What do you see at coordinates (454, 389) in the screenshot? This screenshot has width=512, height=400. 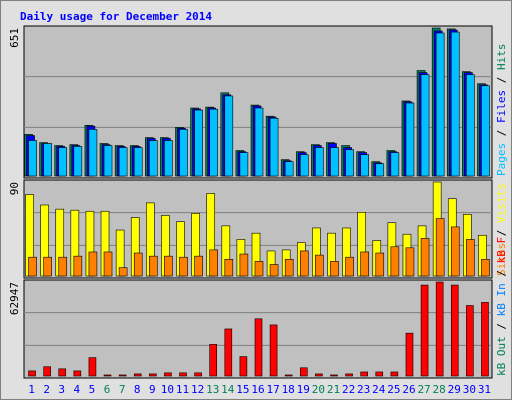 I see `x-tick-label: 29` at bounding box center [454, 389].